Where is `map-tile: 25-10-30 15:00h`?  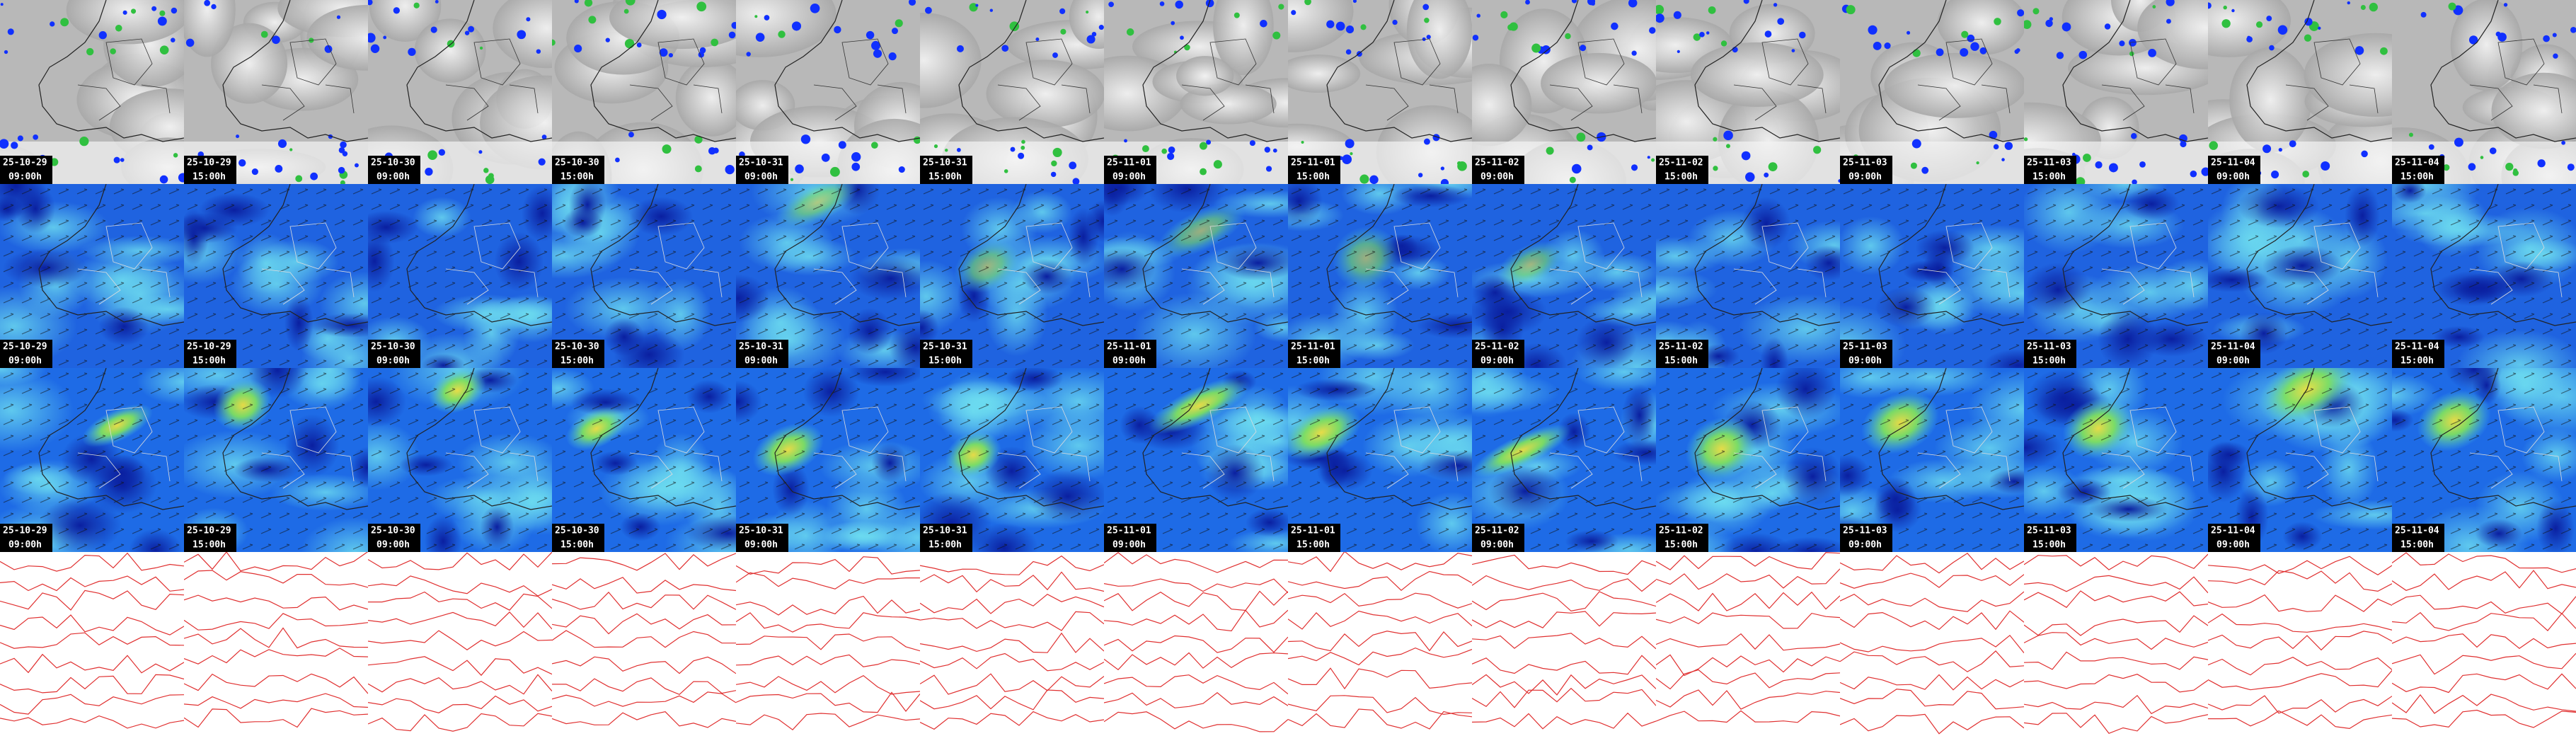 map-tile: 25-10-30 15:00h is located at coordinates (644, 460).